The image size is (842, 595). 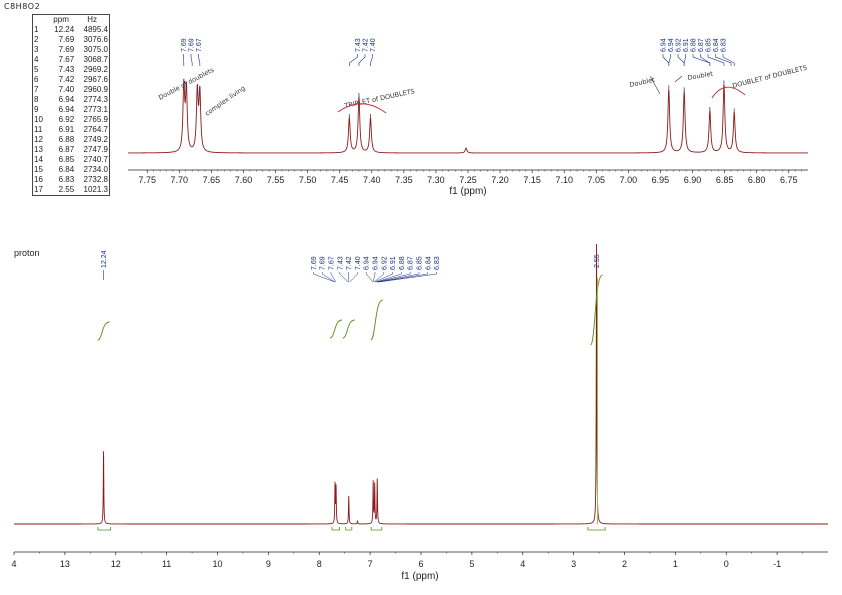 What do you see at coordinates (679, 45) in the screenshot?
I see `zoom-peak-label: 6.92` at bounding box center [679, 45].